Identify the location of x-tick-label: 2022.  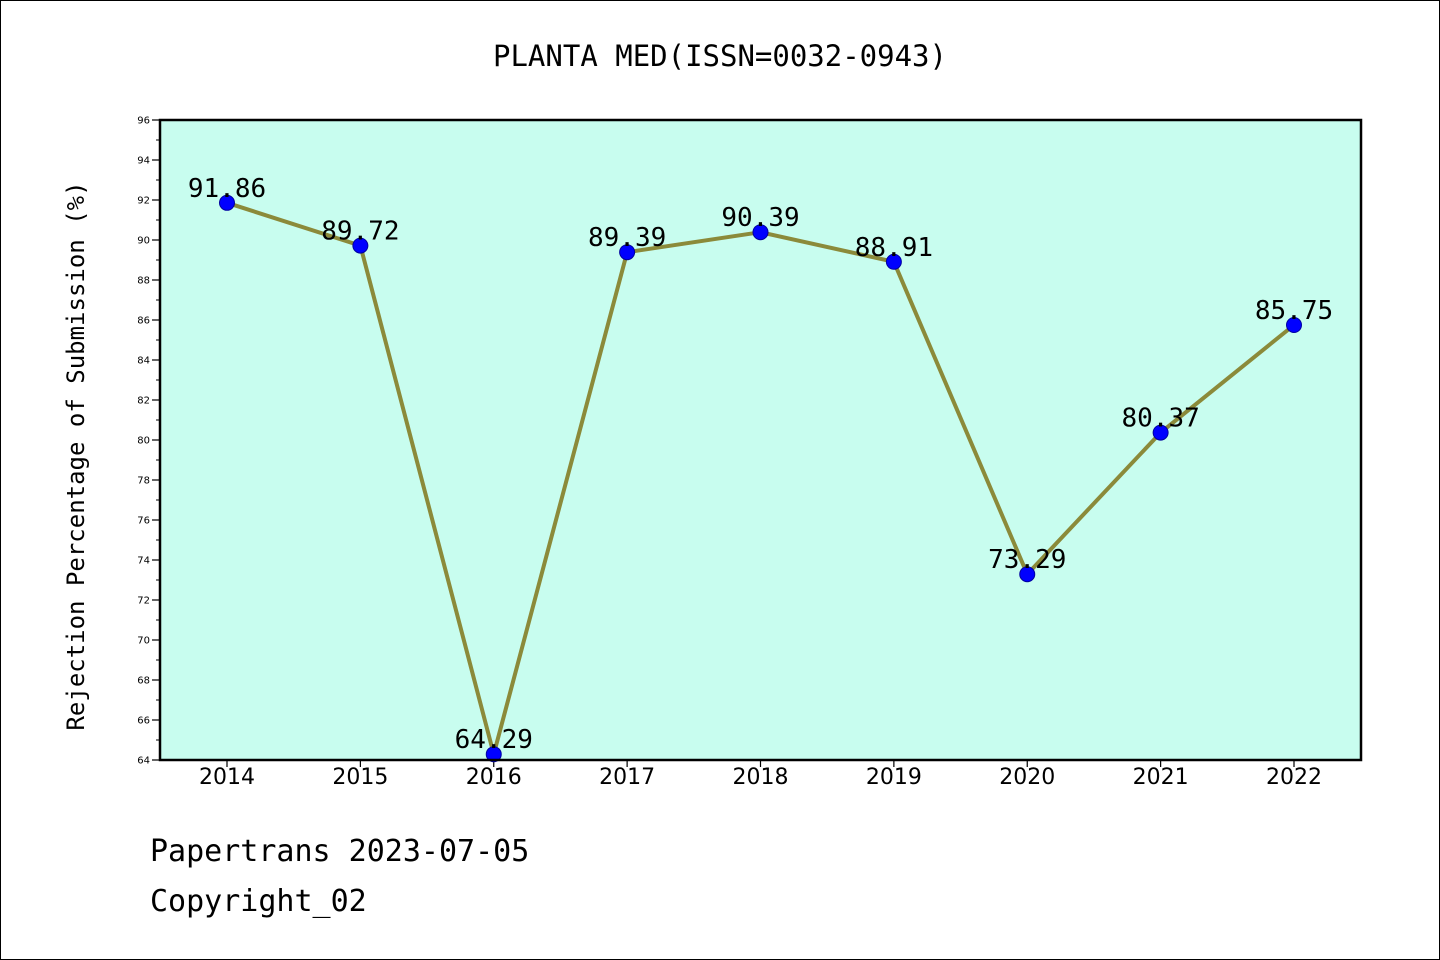
(1294, 777).